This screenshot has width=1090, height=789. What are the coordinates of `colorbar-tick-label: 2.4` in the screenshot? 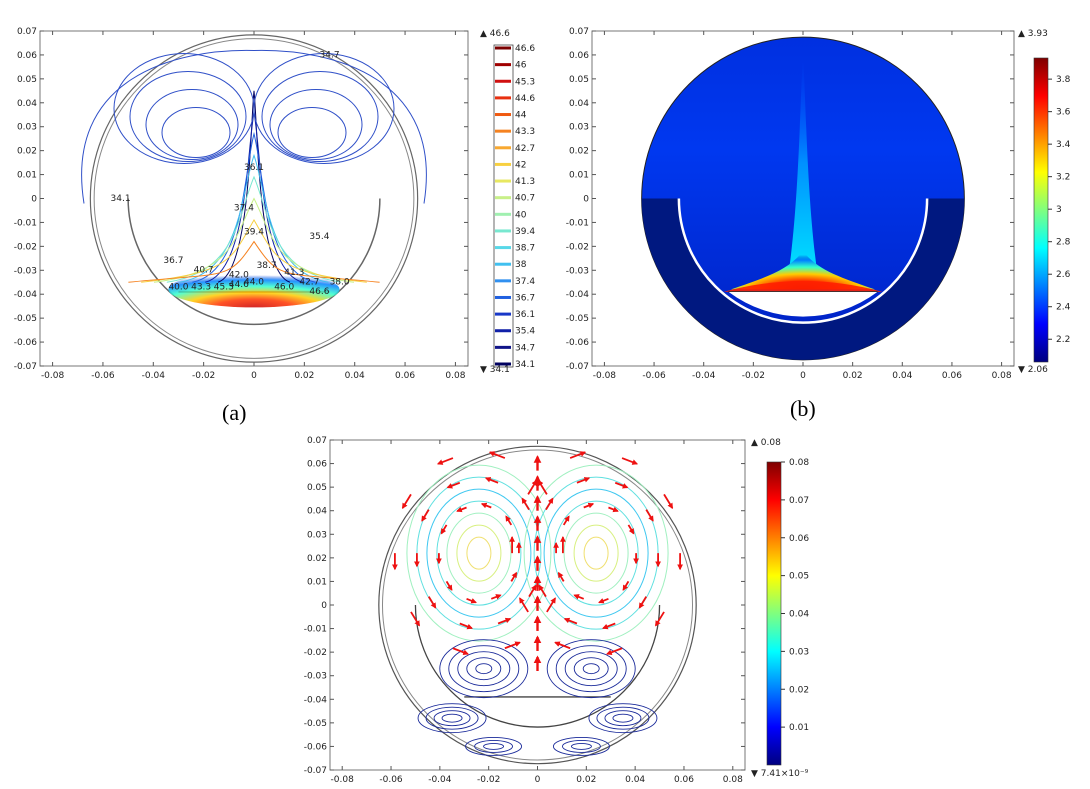 It's located at (1063, 308).